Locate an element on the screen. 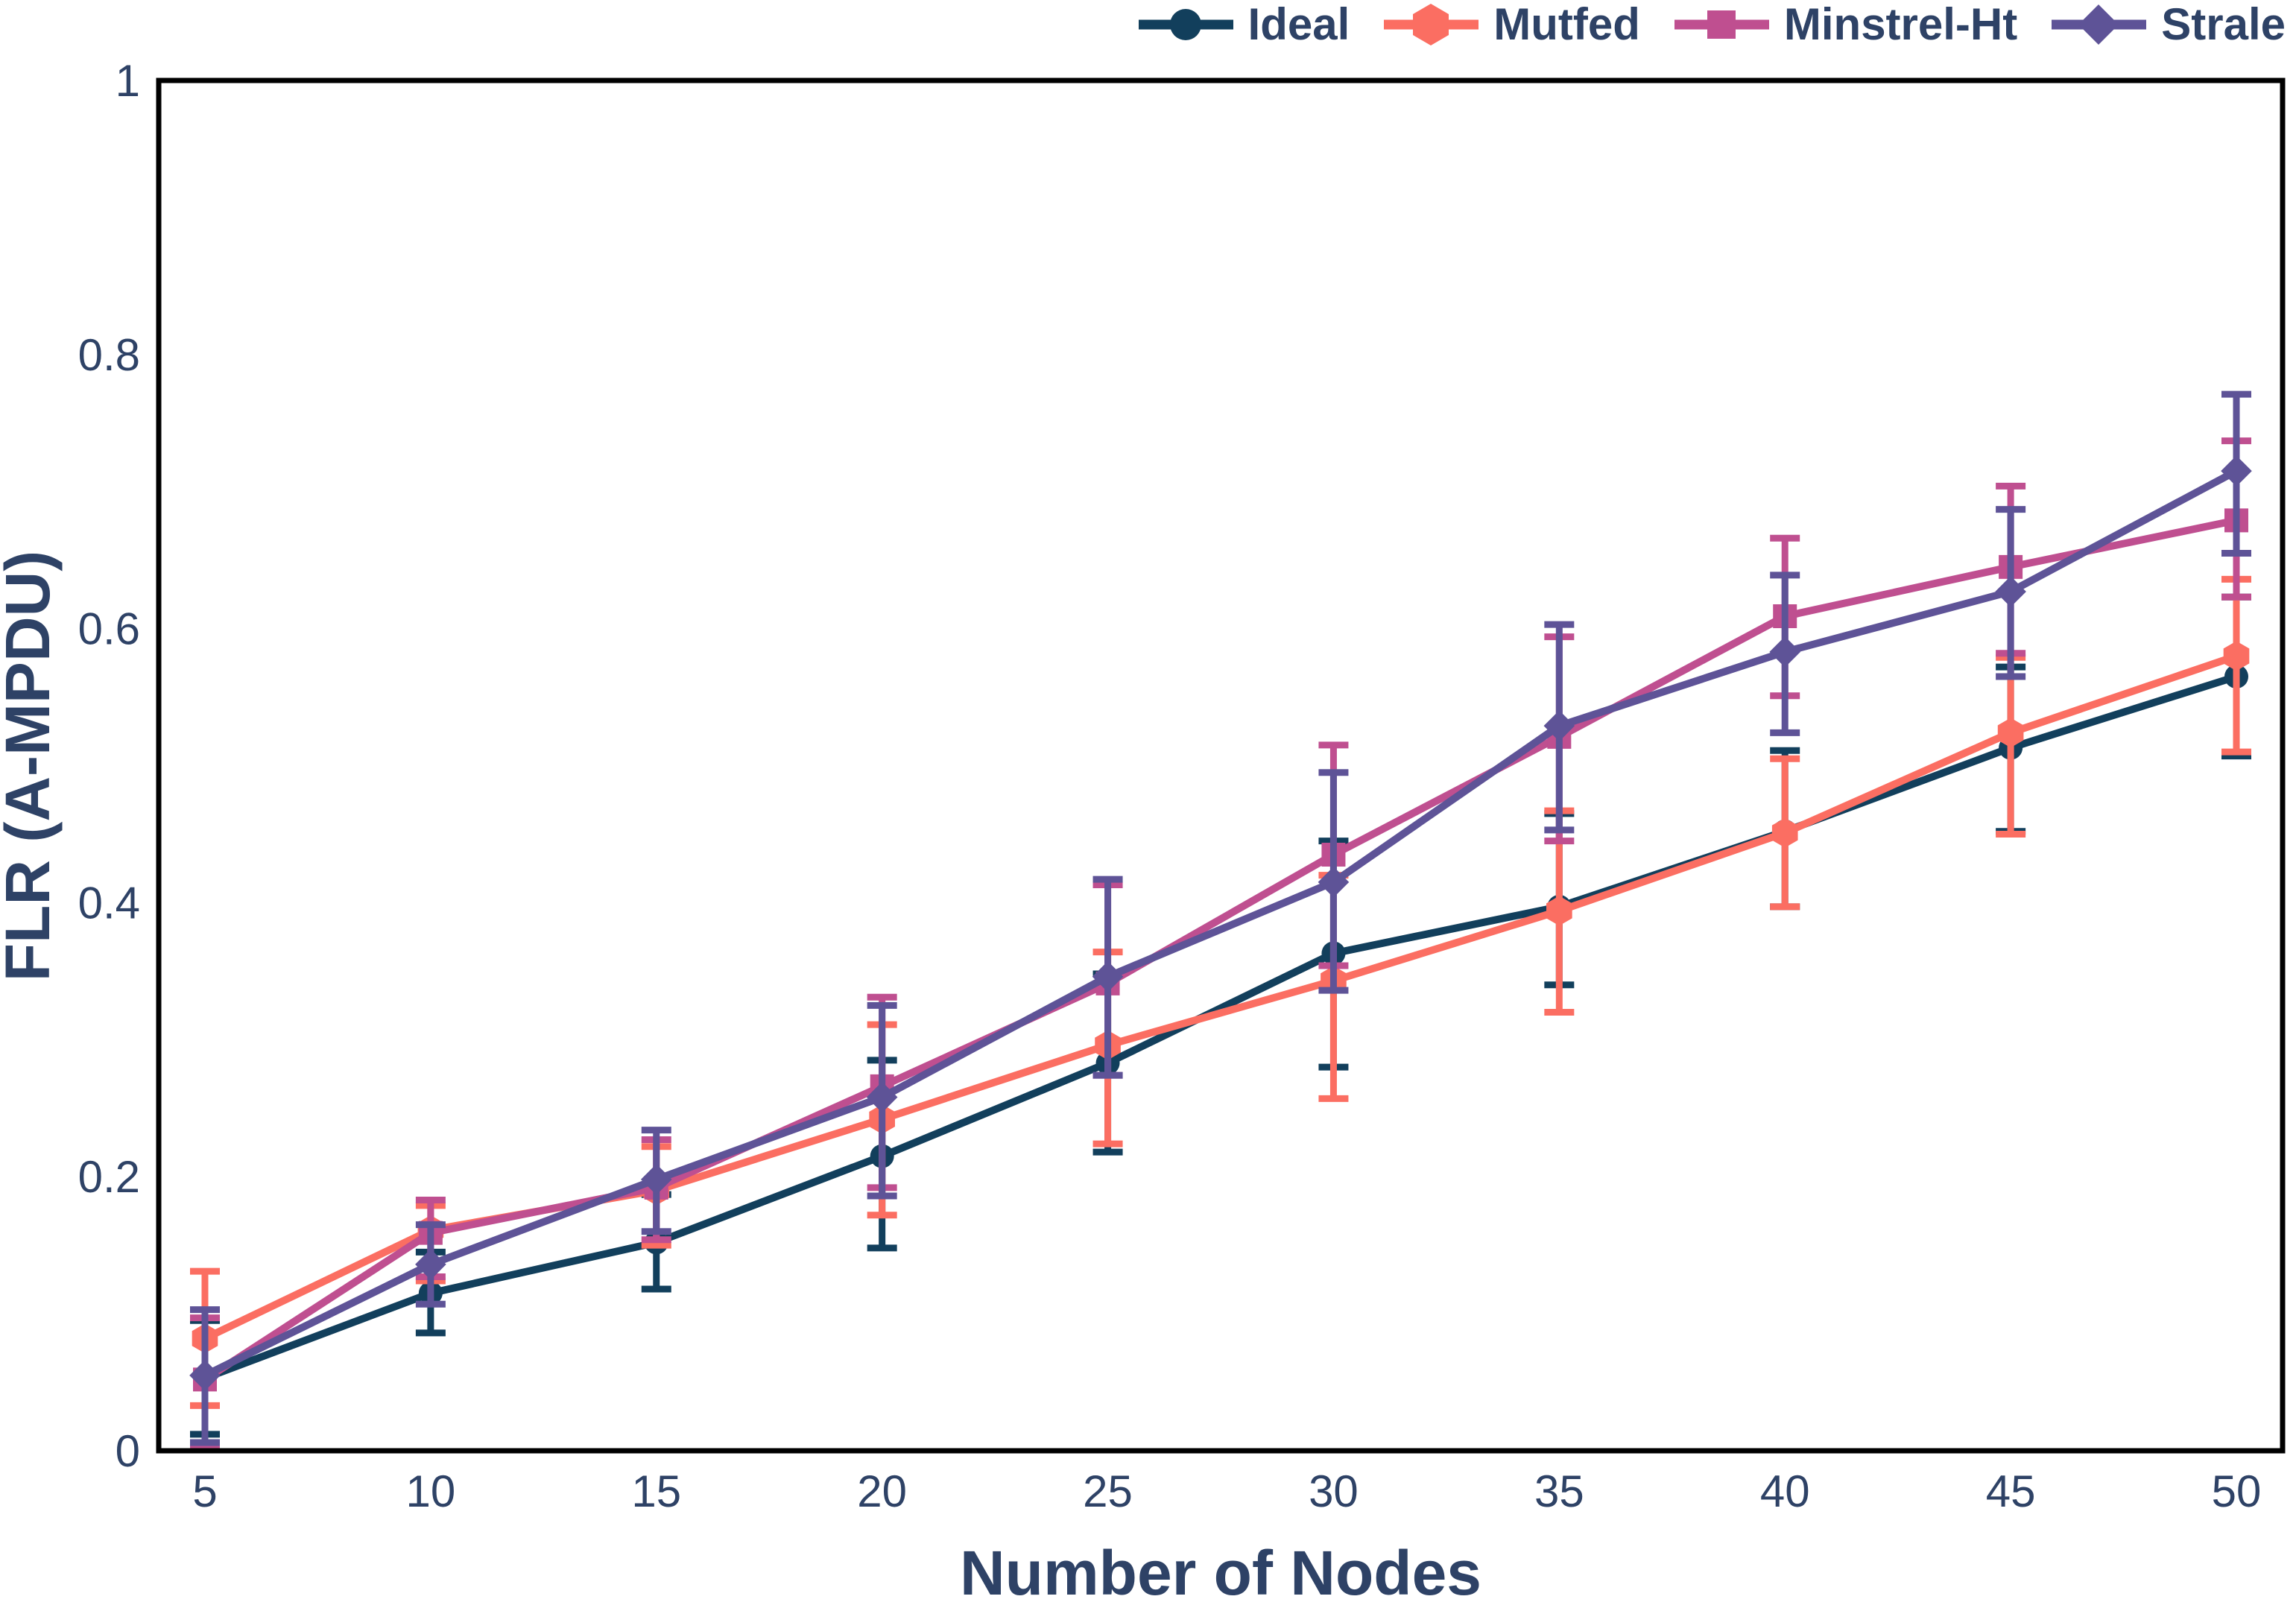 This screenshot has height=1605, width=2296. legend-label-mutfed: Mutfed is located at coordinates (1566, 25).